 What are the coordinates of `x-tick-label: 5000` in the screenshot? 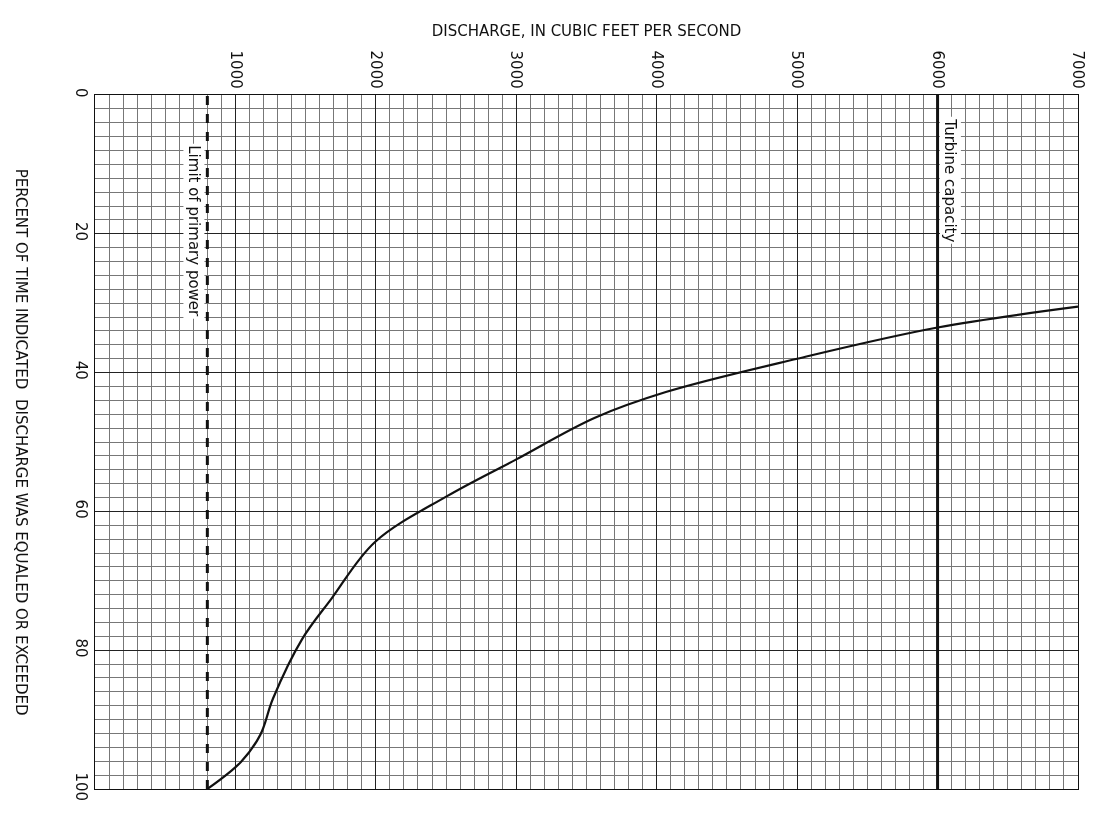 It's located at (797, 69).